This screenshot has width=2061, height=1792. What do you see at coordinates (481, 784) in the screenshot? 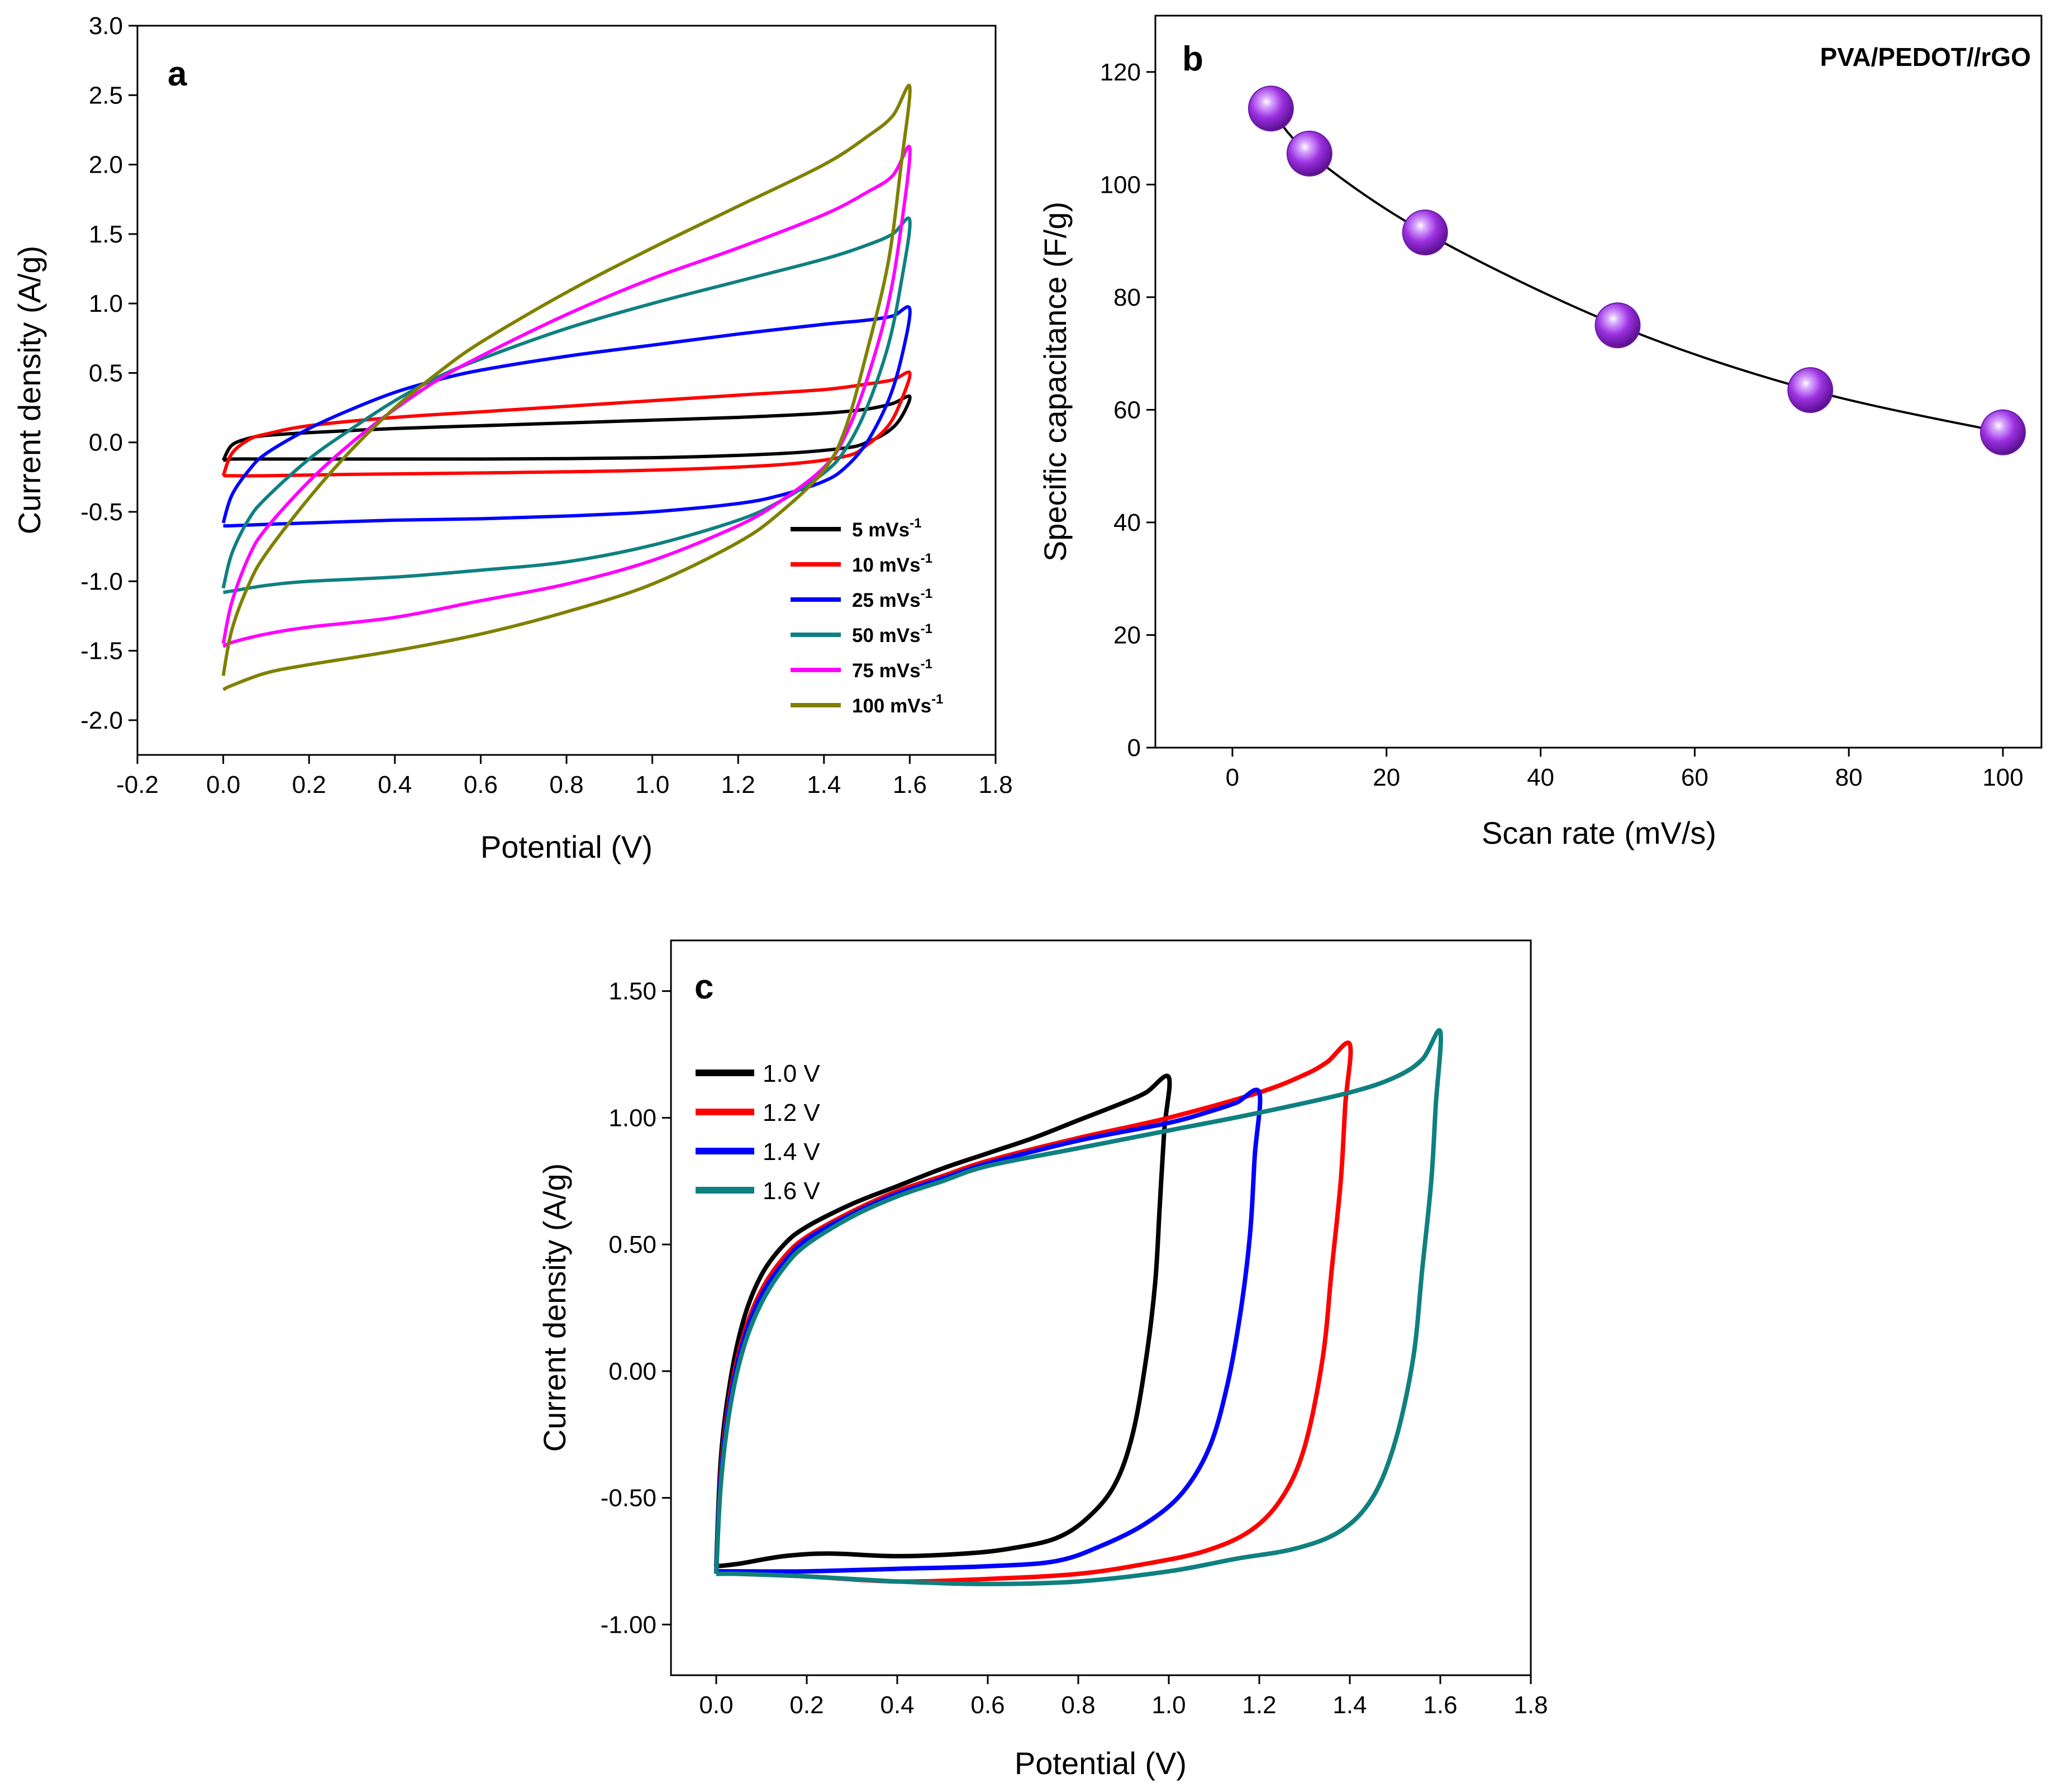
I see `panel-a-x-tick-label: 0.6` at bounding box center [481, 784].